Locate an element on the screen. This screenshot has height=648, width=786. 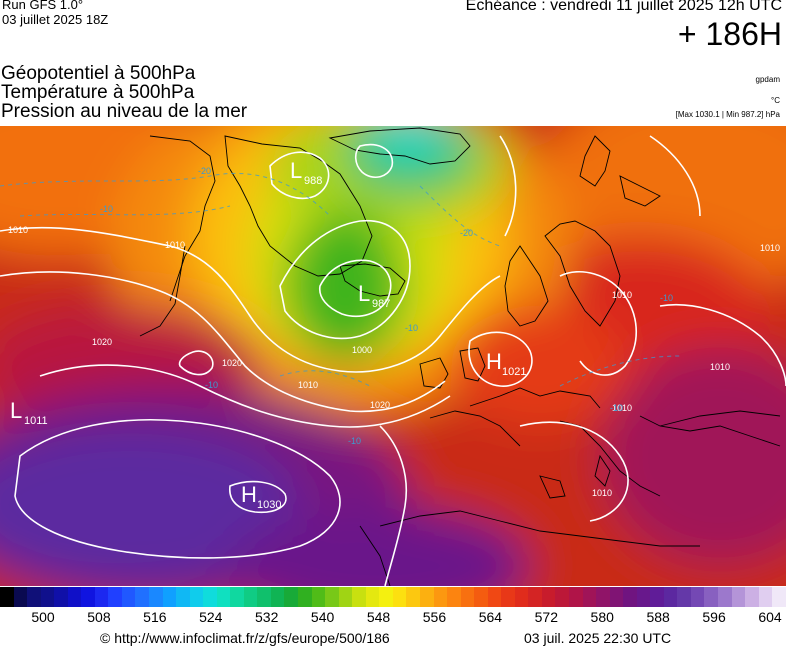
high-center-europe: H is located at coordinates (494, 361).